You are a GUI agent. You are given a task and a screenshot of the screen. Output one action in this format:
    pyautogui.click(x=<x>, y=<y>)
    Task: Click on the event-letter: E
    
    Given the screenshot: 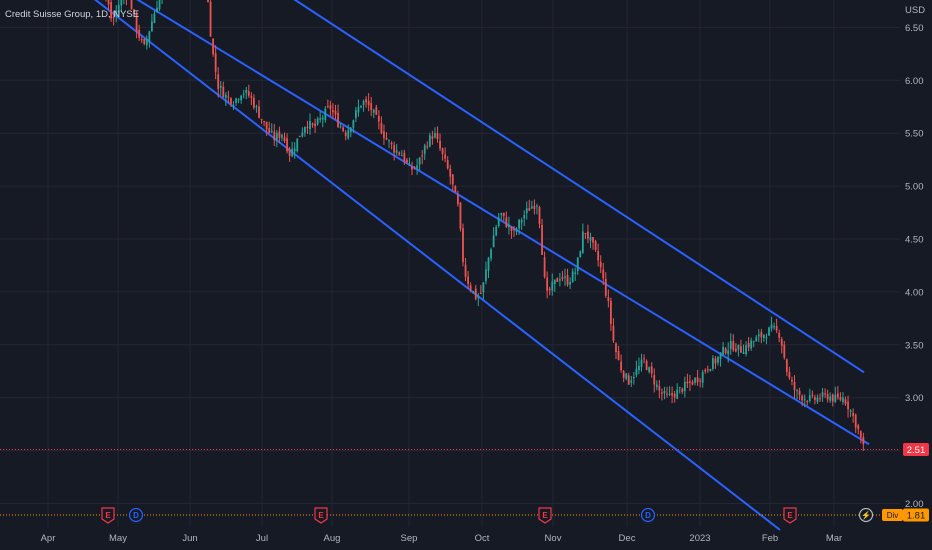 What is the action you would take?
    pyautogui.click(x=108, y=515)
    